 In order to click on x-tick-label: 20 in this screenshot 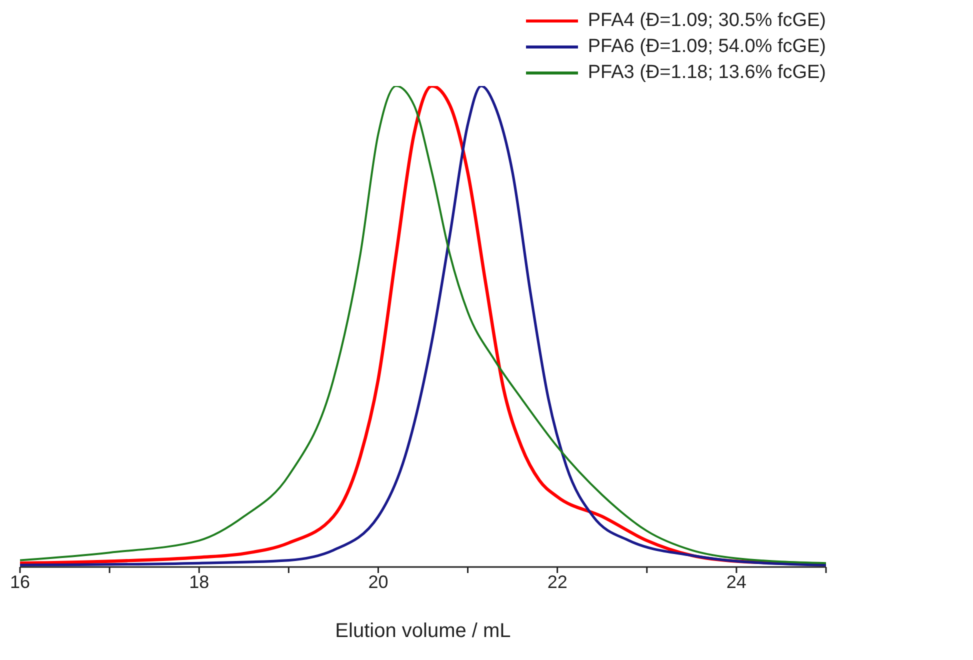, I will do `click(378, 582)`.